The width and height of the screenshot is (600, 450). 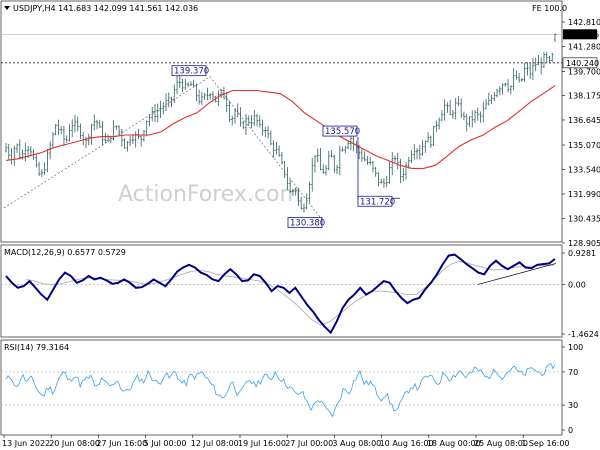 I want to click on annotation-label: 139.370, so click(x=191, y=72).